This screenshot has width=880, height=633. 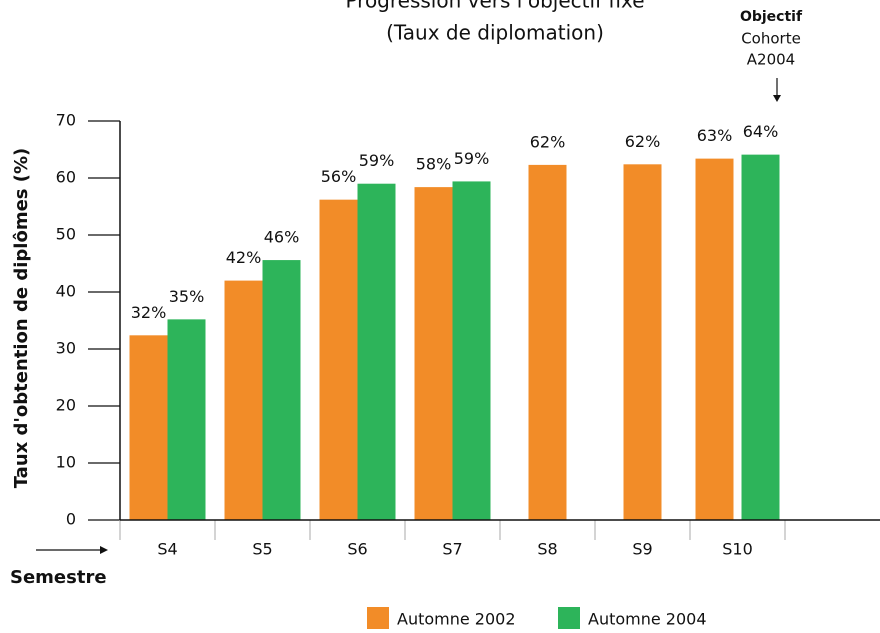 I want to click on annotation-line: A2004, so click(x=771, y=60).